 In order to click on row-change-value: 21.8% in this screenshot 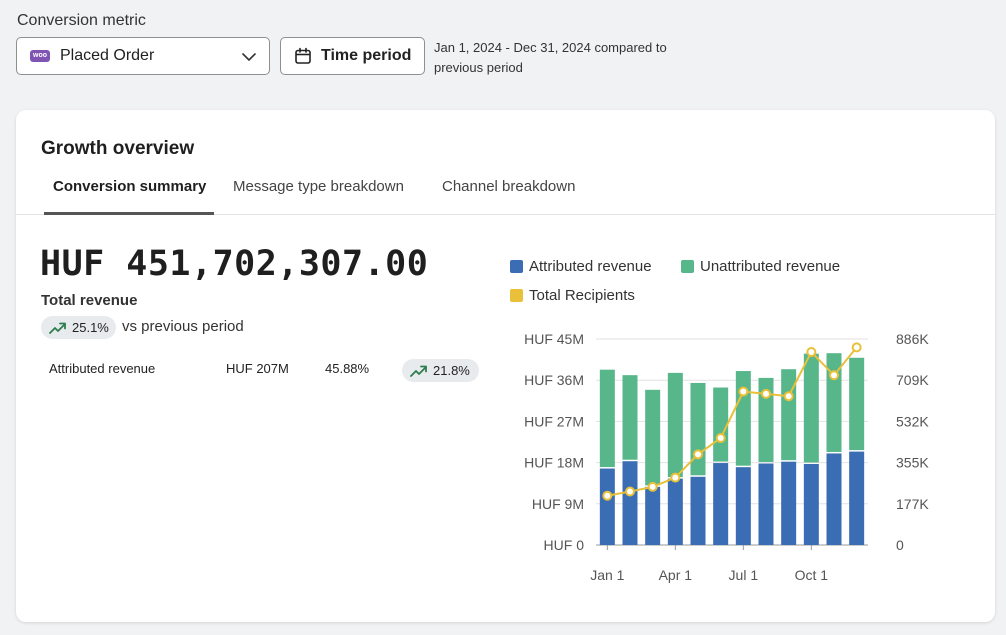, I will do `click(451, 370)`.